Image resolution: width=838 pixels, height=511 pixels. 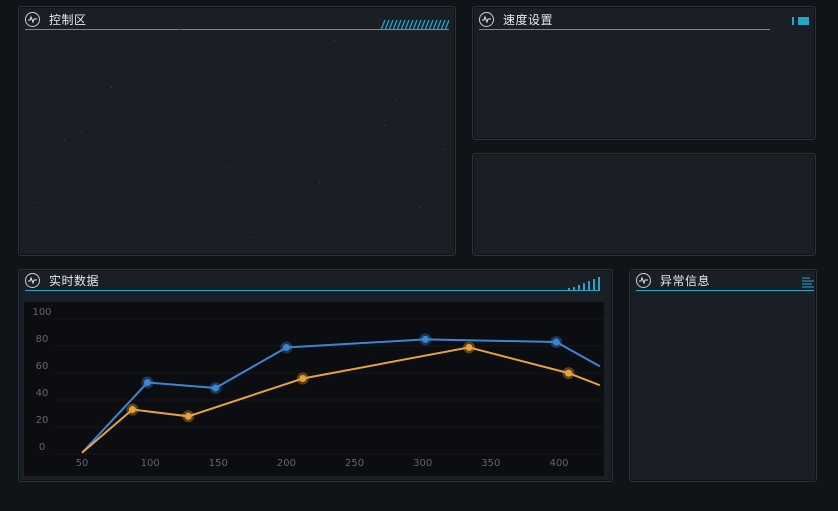 I want to click on y-tick-label: 0, so click(x=42, y=447).